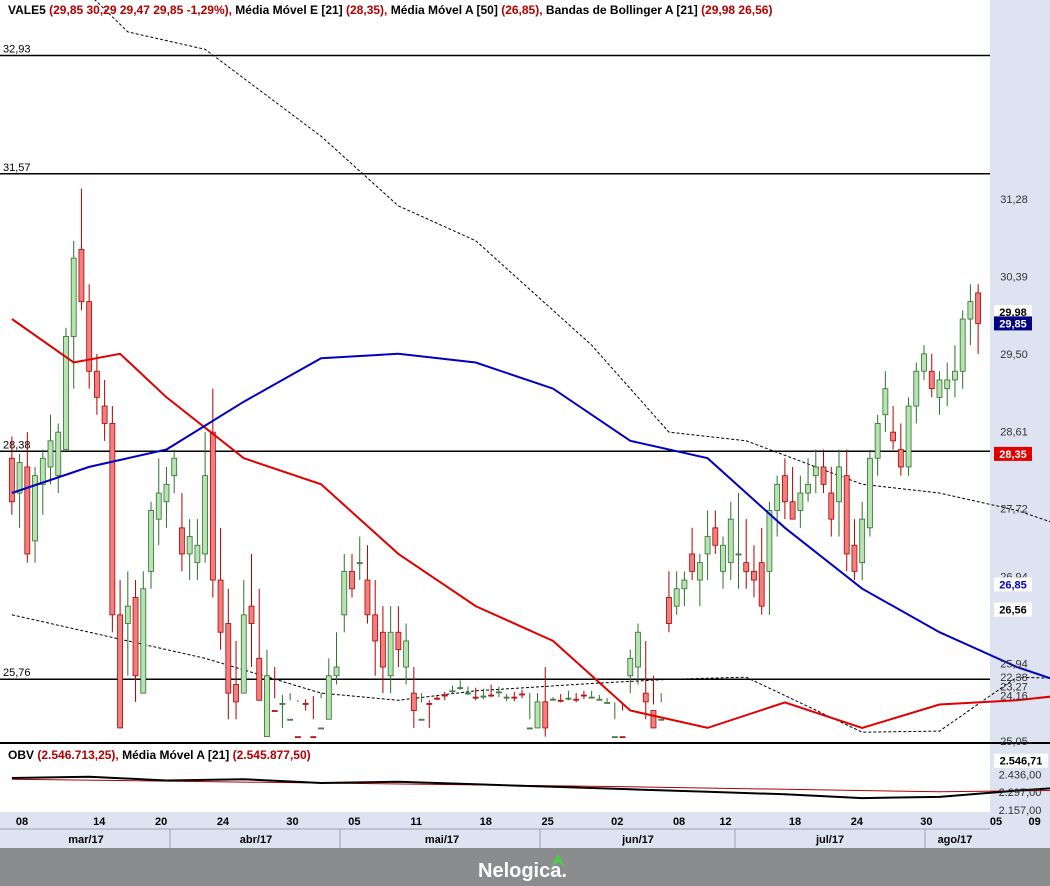 The width and height of the screenshot is (1050, 886). Describe the element at coordinates (1020, 793) in the screenshot. I see `obv-axis-tick: 2.297,00` at that location.